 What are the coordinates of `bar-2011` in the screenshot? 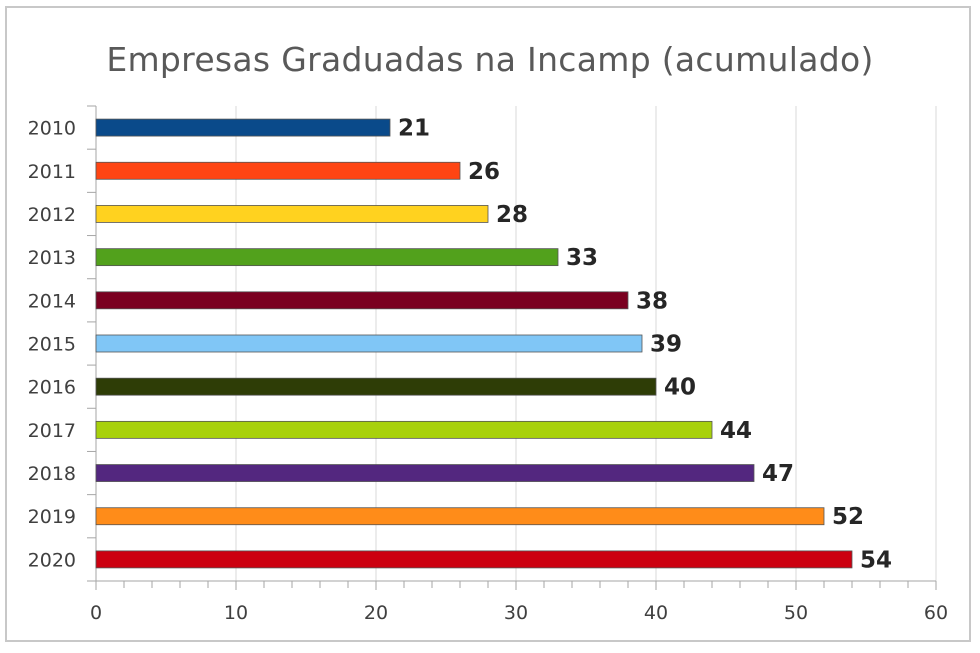 It's located at (278, 170).